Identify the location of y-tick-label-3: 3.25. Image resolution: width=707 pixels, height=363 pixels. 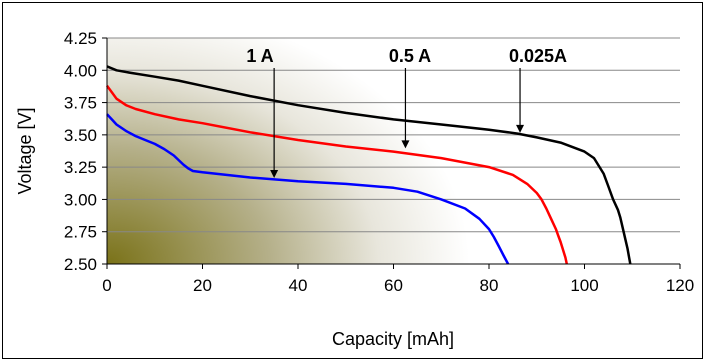
(80, 167).